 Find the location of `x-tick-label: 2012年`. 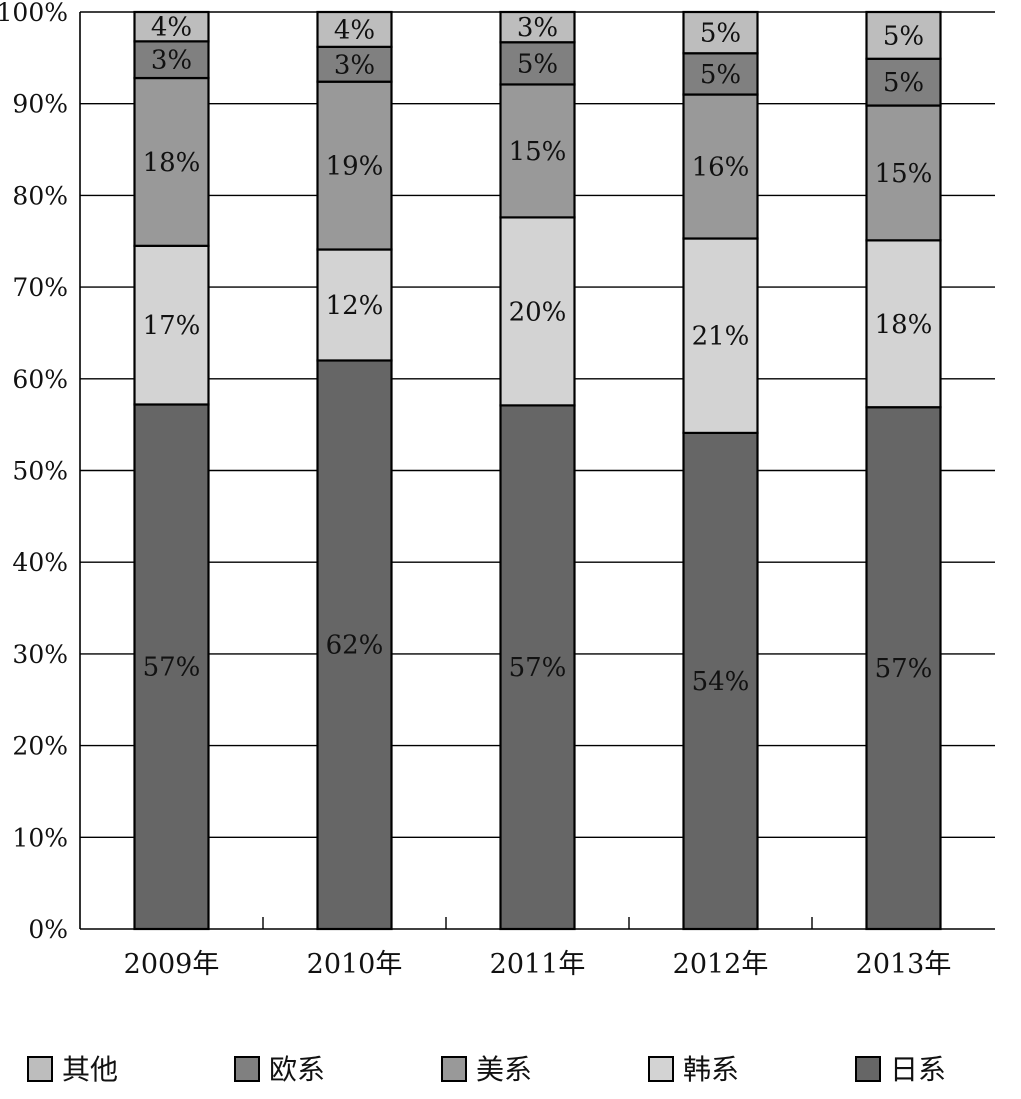

x-tick-label: 2012年 is located at coordinates (721, 964).